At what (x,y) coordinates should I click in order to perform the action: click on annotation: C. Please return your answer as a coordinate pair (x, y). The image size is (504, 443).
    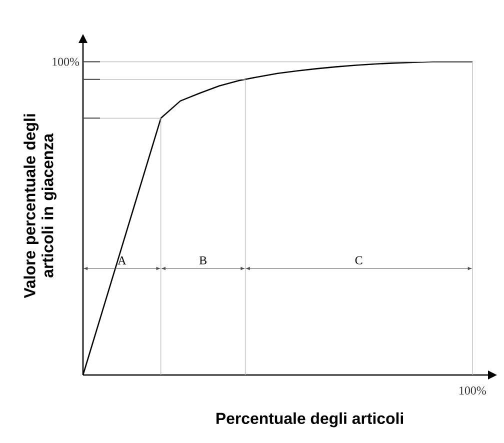
    Looking at the image, I should click on (358, 260).